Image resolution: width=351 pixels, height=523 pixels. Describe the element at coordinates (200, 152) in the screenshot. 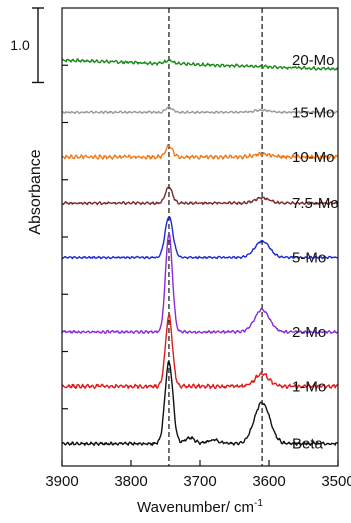

I see `series-line-10-mo` at that location.